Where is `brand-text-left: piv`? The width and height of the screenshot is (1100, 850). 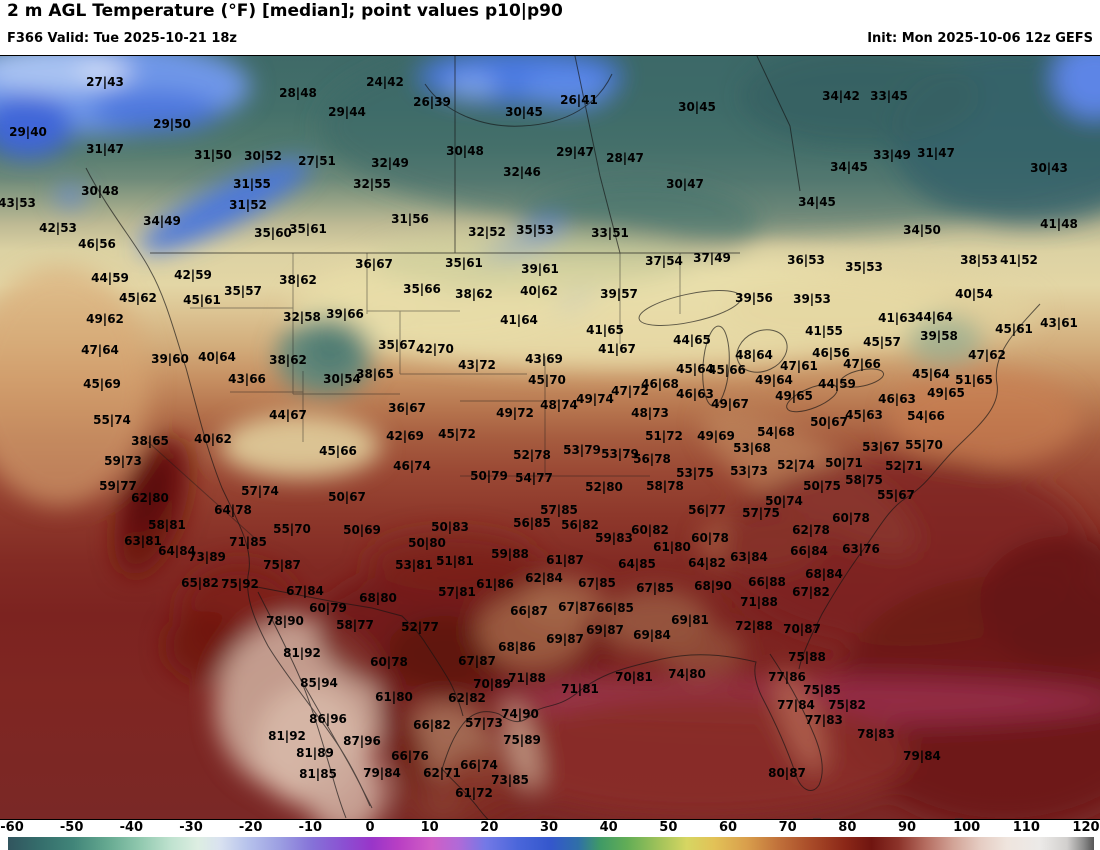
brand-text-left: piv is located at coordinates (816, 815).